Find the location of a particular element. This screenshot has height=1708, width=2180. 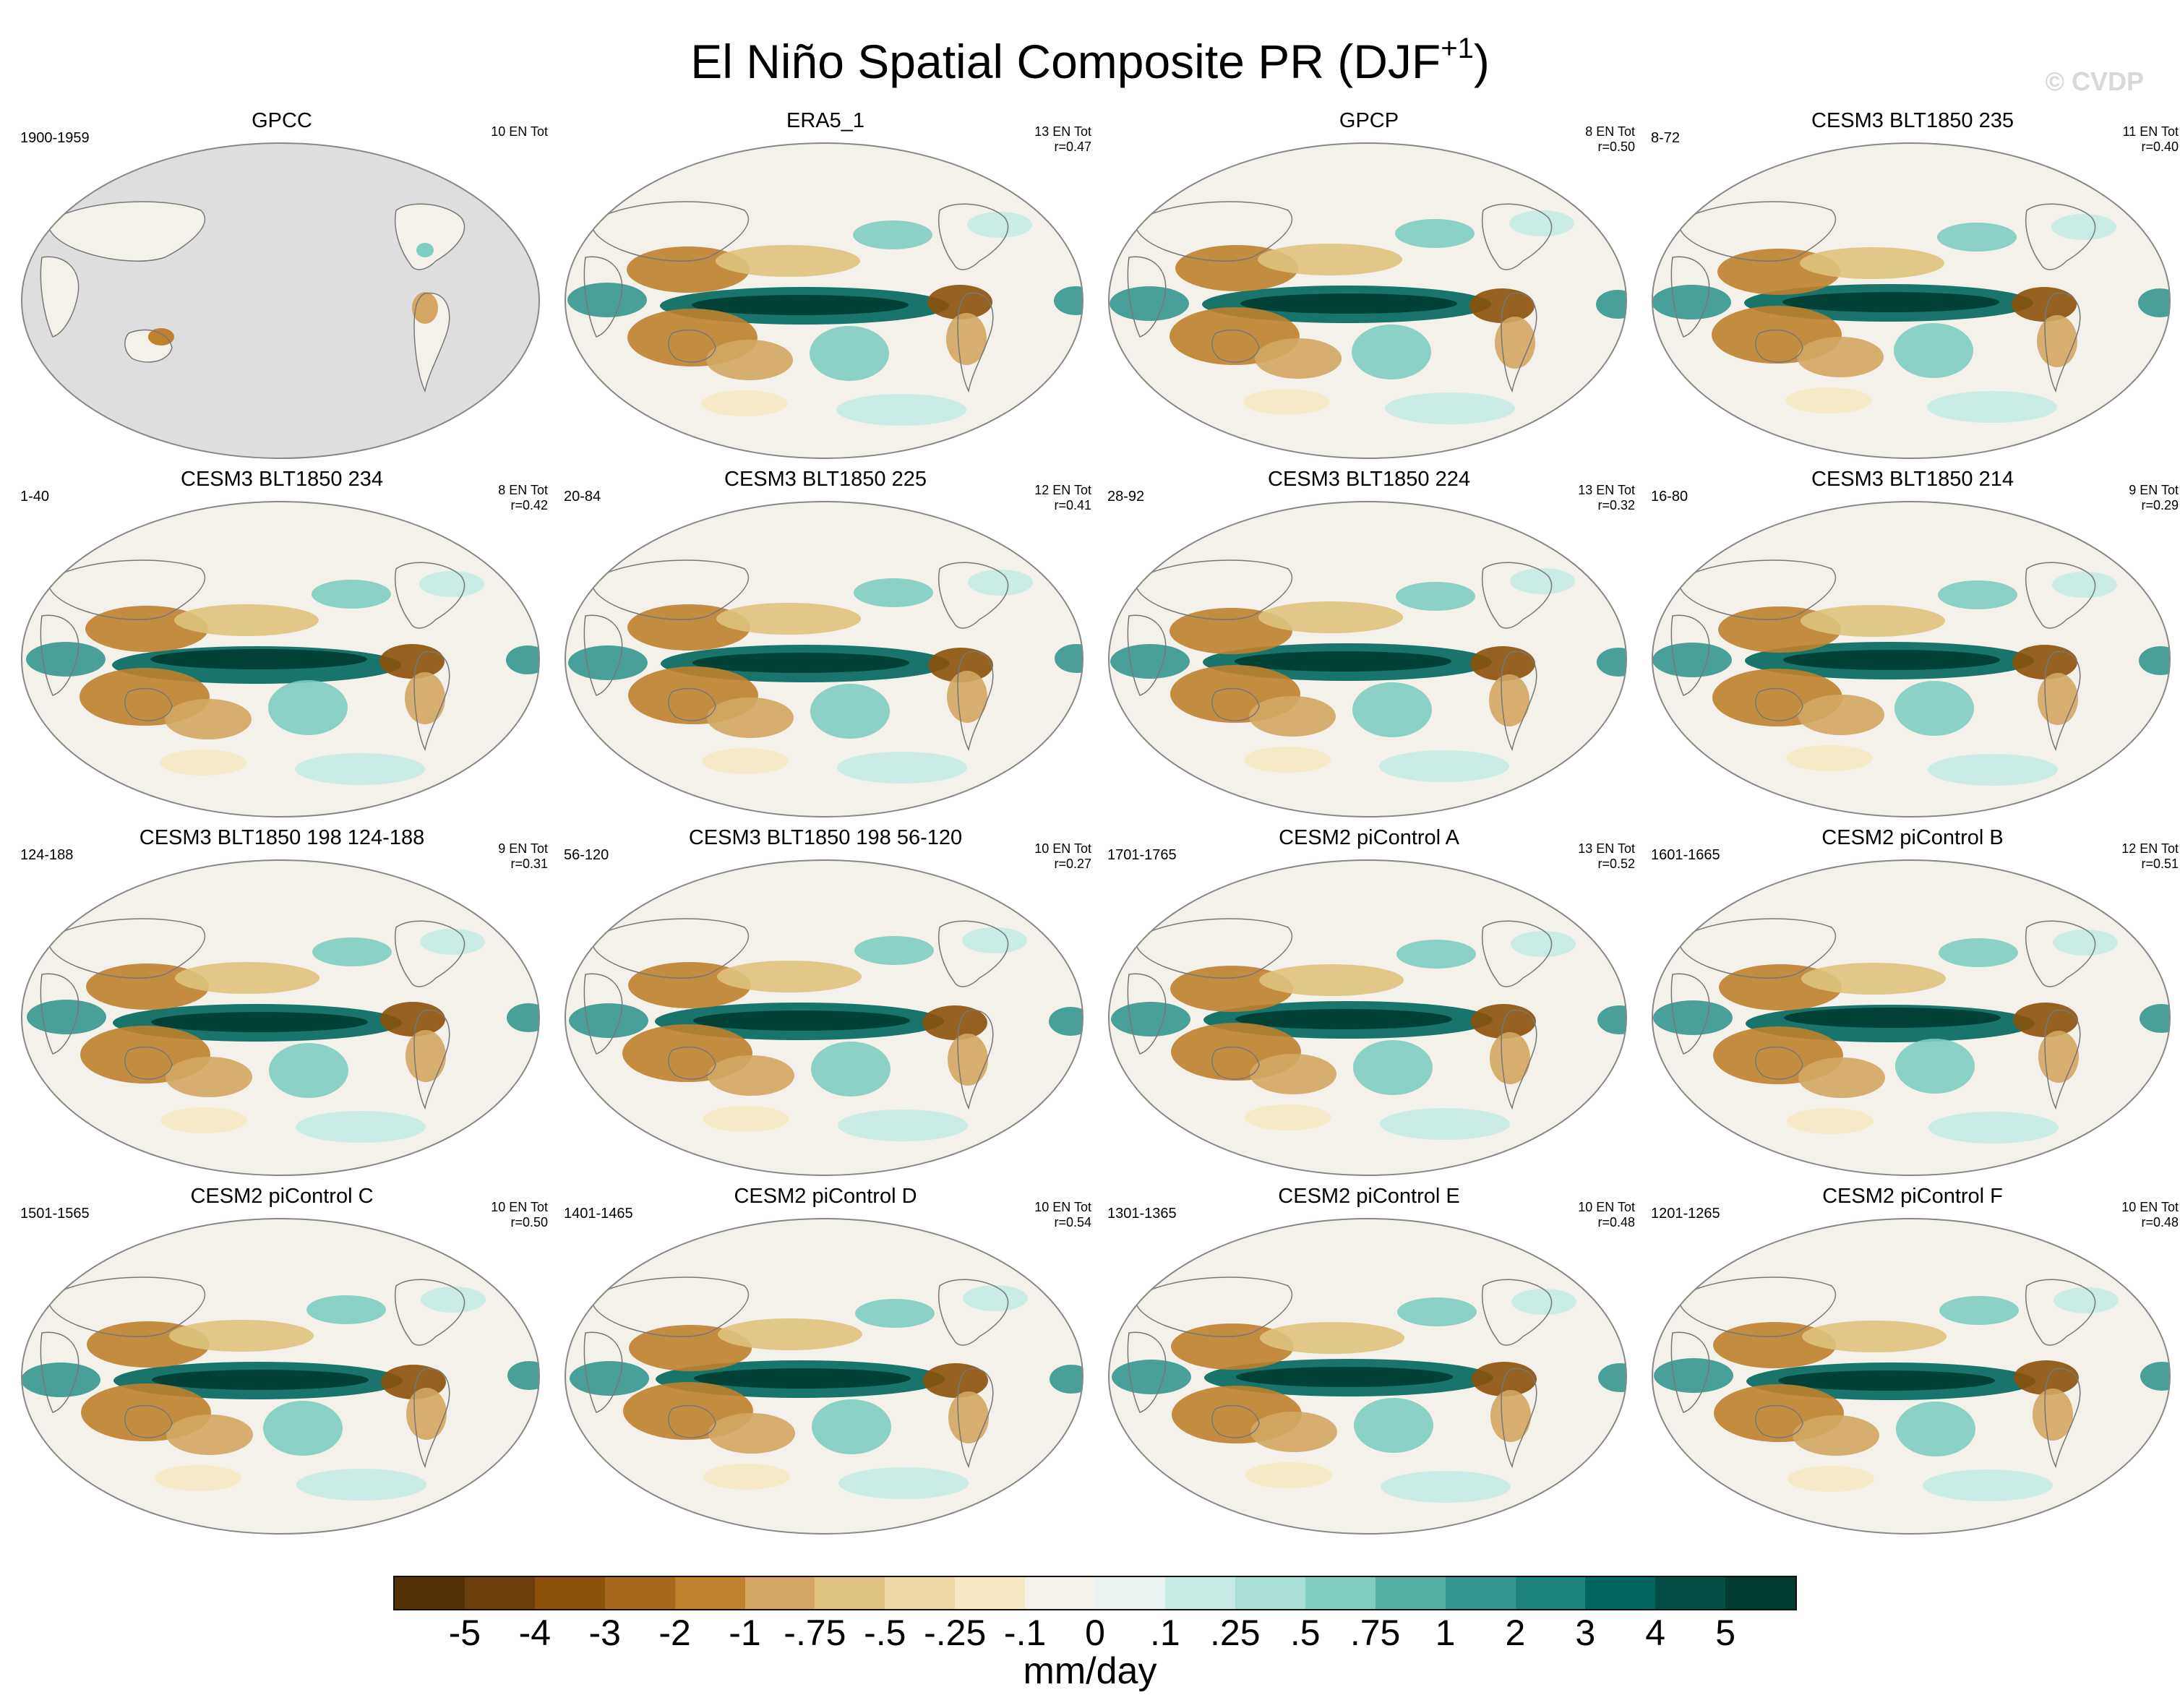

panel-en-count: 8 EN Tot is located at coordinates (523, 490).